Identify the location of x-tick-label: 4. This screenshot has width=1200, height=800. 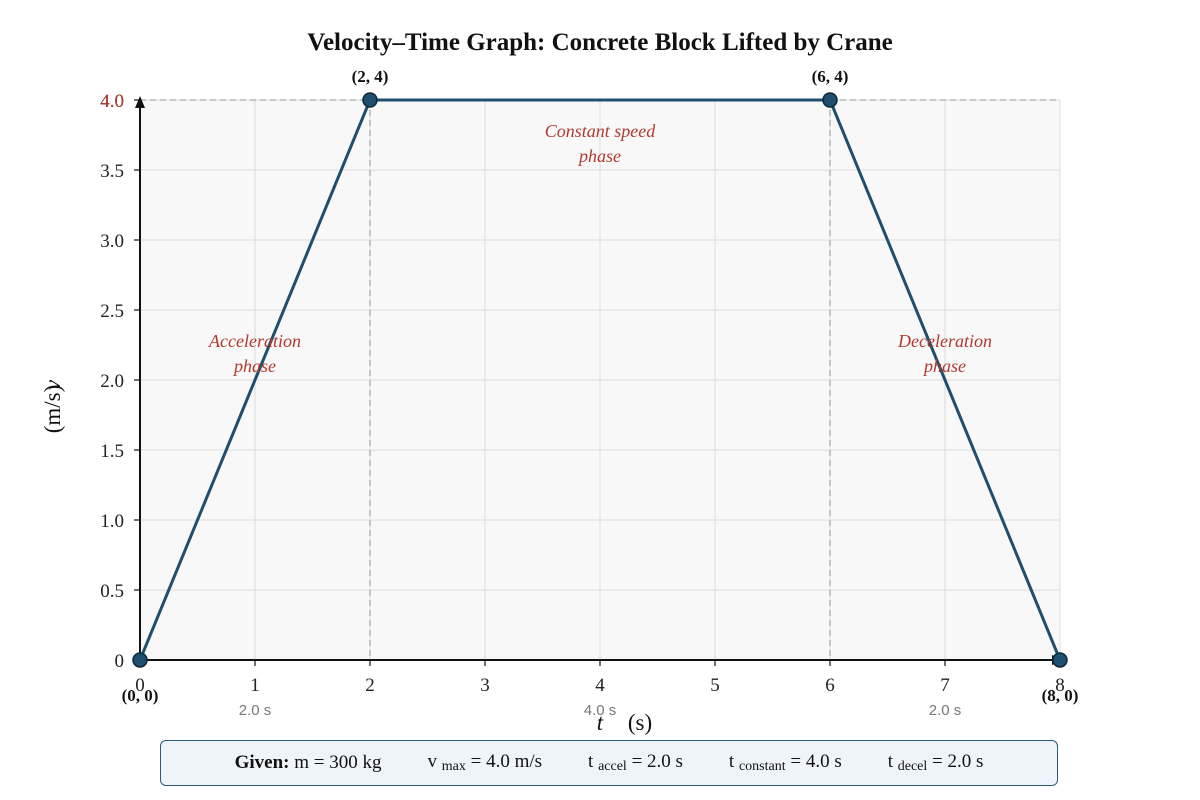
(600, 685).